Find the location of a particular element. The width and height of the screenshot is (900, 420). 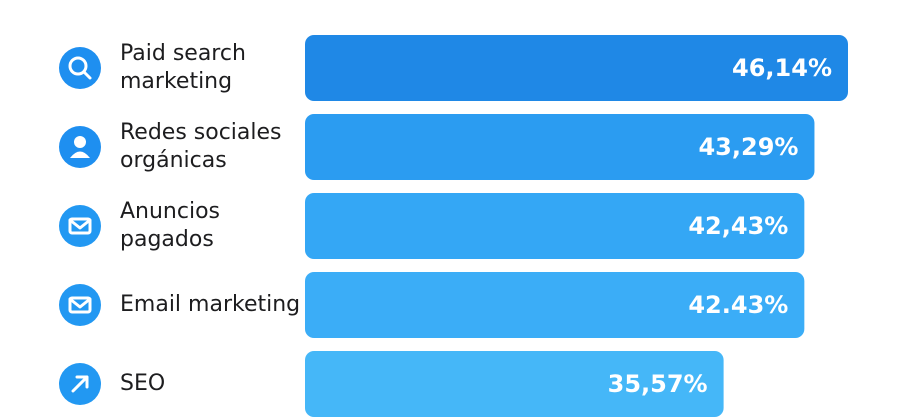

icon-arrow is located at coordinates (80, 384).